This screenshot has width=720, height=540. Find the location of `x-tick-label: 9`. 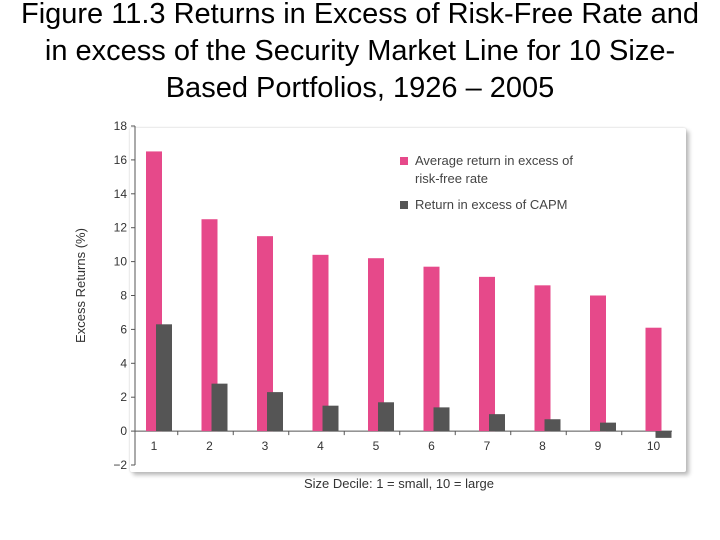

x-tick-label: 9 is located at coordinates (598, 446).